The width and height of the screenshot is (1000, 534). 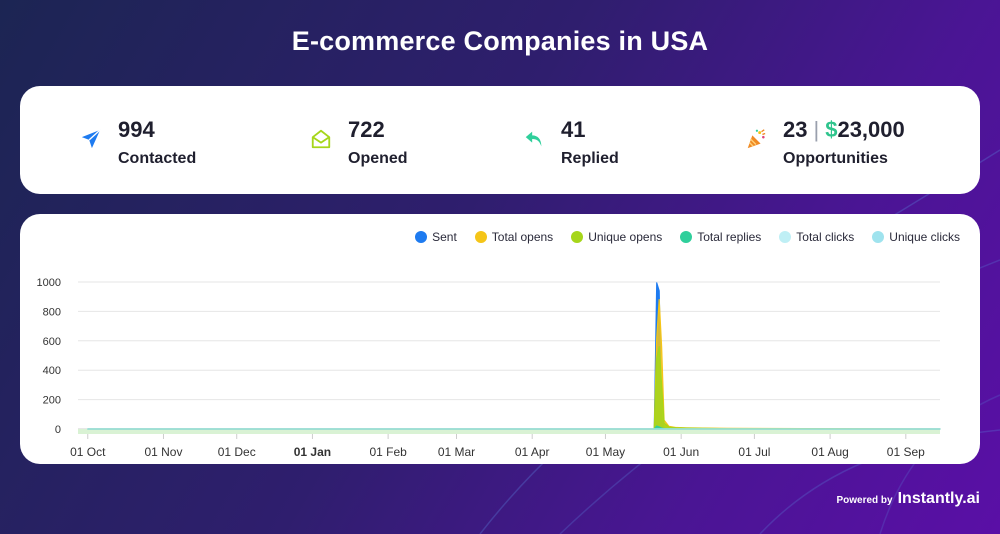 I want to click on legend-item-unique-opens: Unique opens, so click(x=616, y=237).